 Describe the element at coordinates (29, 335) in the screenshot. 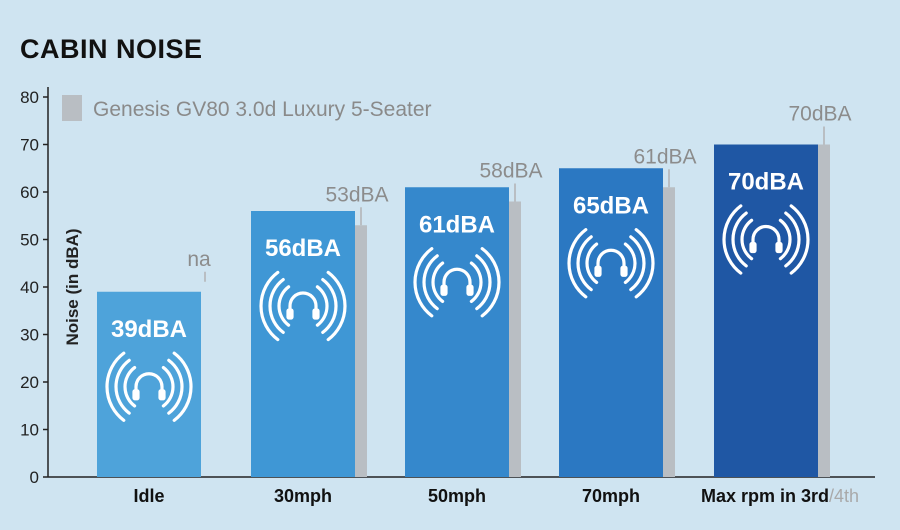

I see `y-tick-label: 30` at that location.